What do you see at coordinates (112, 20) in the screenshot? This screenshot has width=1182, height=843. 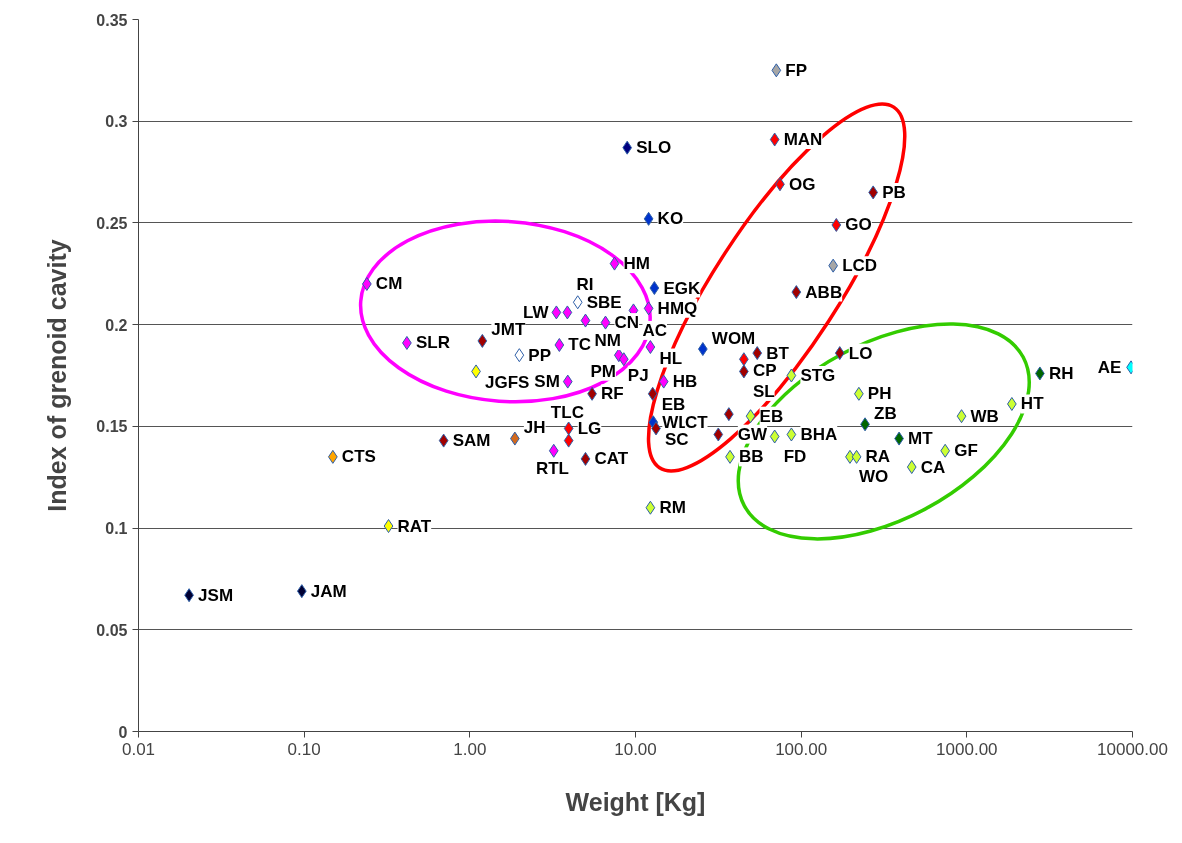 I see `y-tick-label: 0.35` at bounding box center [112, 20].